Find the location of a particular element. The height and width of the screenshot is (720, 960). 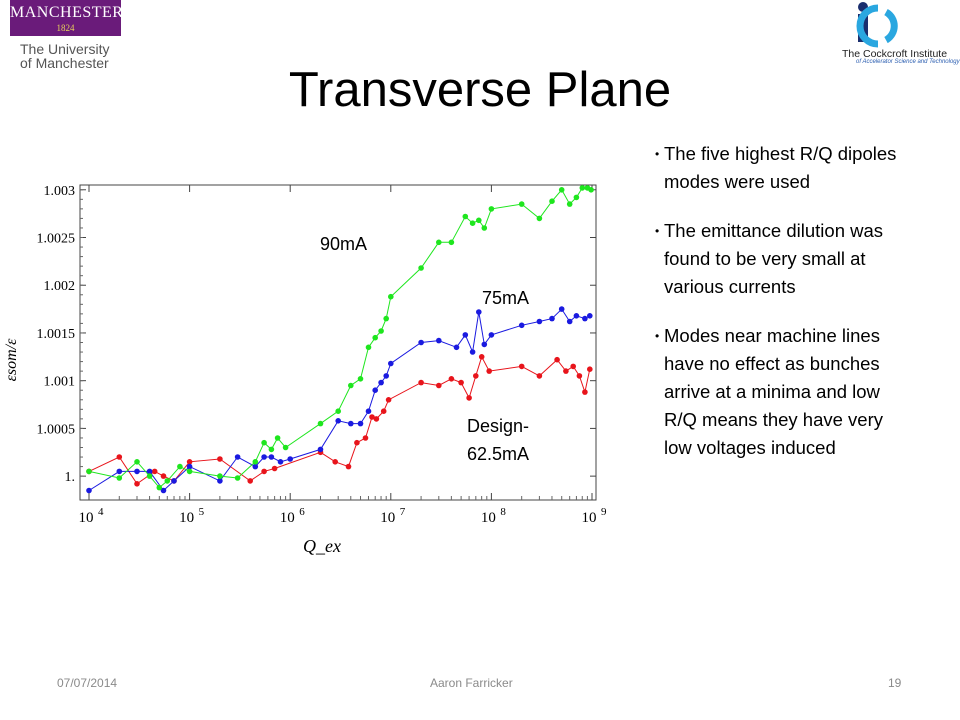

cockcroft-emblem-icon is located at coordinates (877, 25).